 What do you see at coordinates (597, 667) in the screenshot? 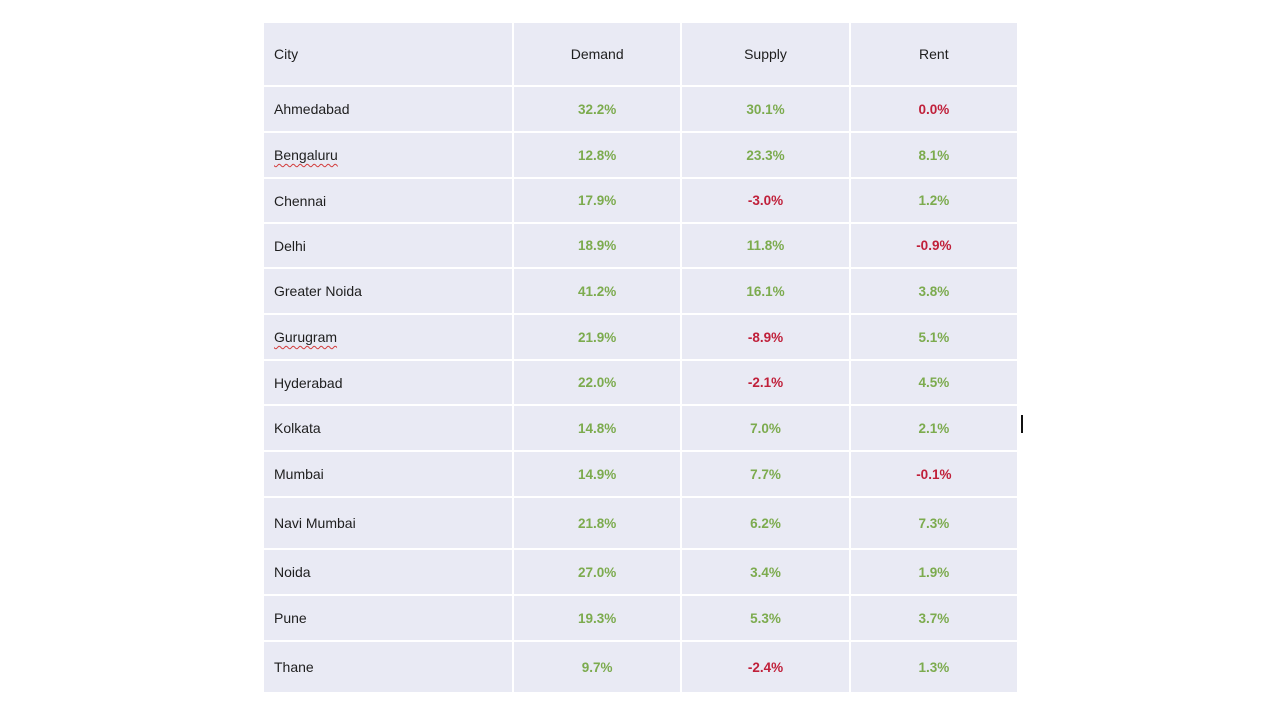
I see `cell-demand: 9.7%` at bounding box center [597, 667].